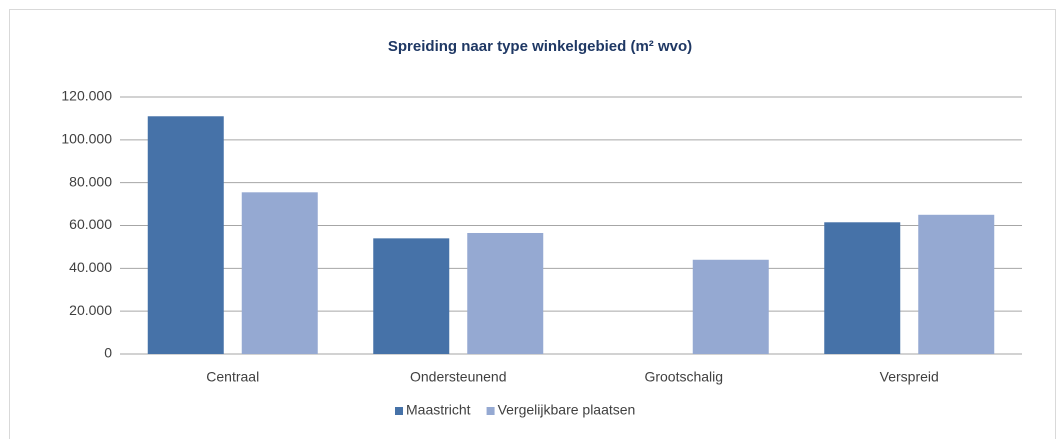  Describe the element at coordinates (90, 310) in the screenshot. I see `y-tick-label: 20.000` at that location.